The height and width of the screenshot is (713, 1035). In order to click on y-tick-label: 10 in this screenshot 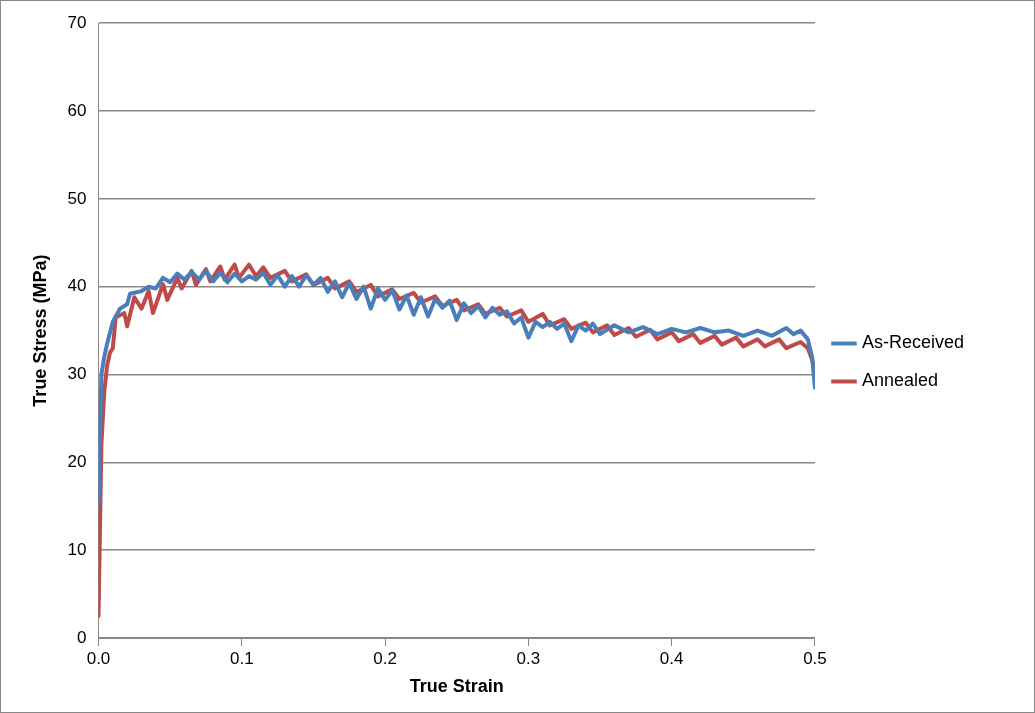, I will do `click(77, 549)`.